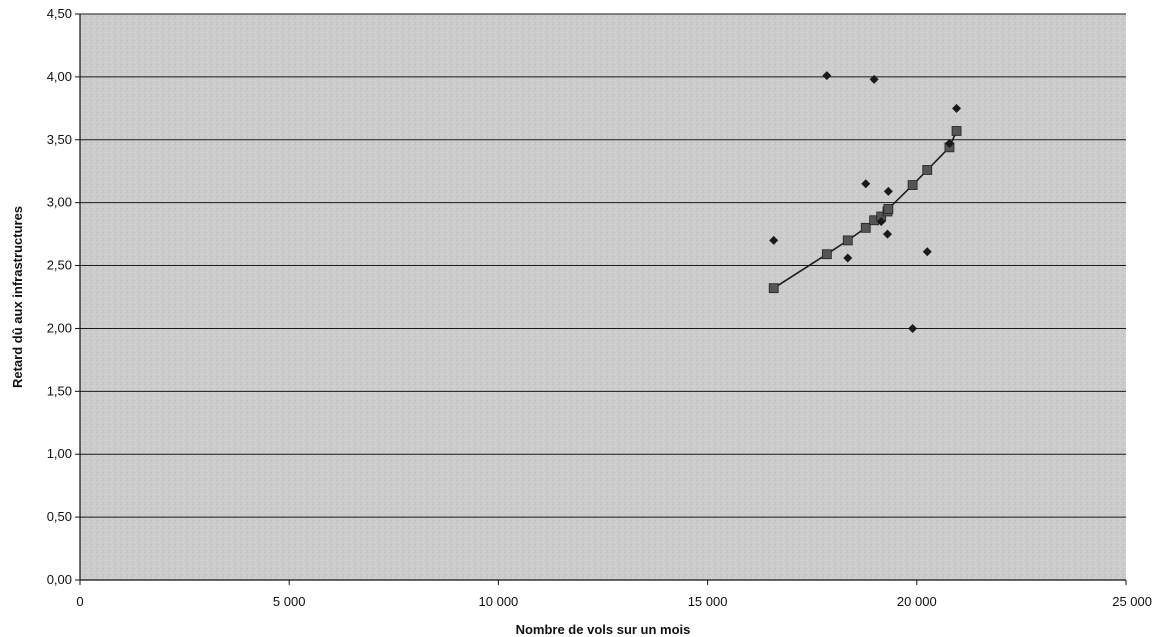 The image size is (1162, 637). Describe the element at coordinates (59, 13) in the screenshot. I see `y-tick-label: 4,50` at that location.